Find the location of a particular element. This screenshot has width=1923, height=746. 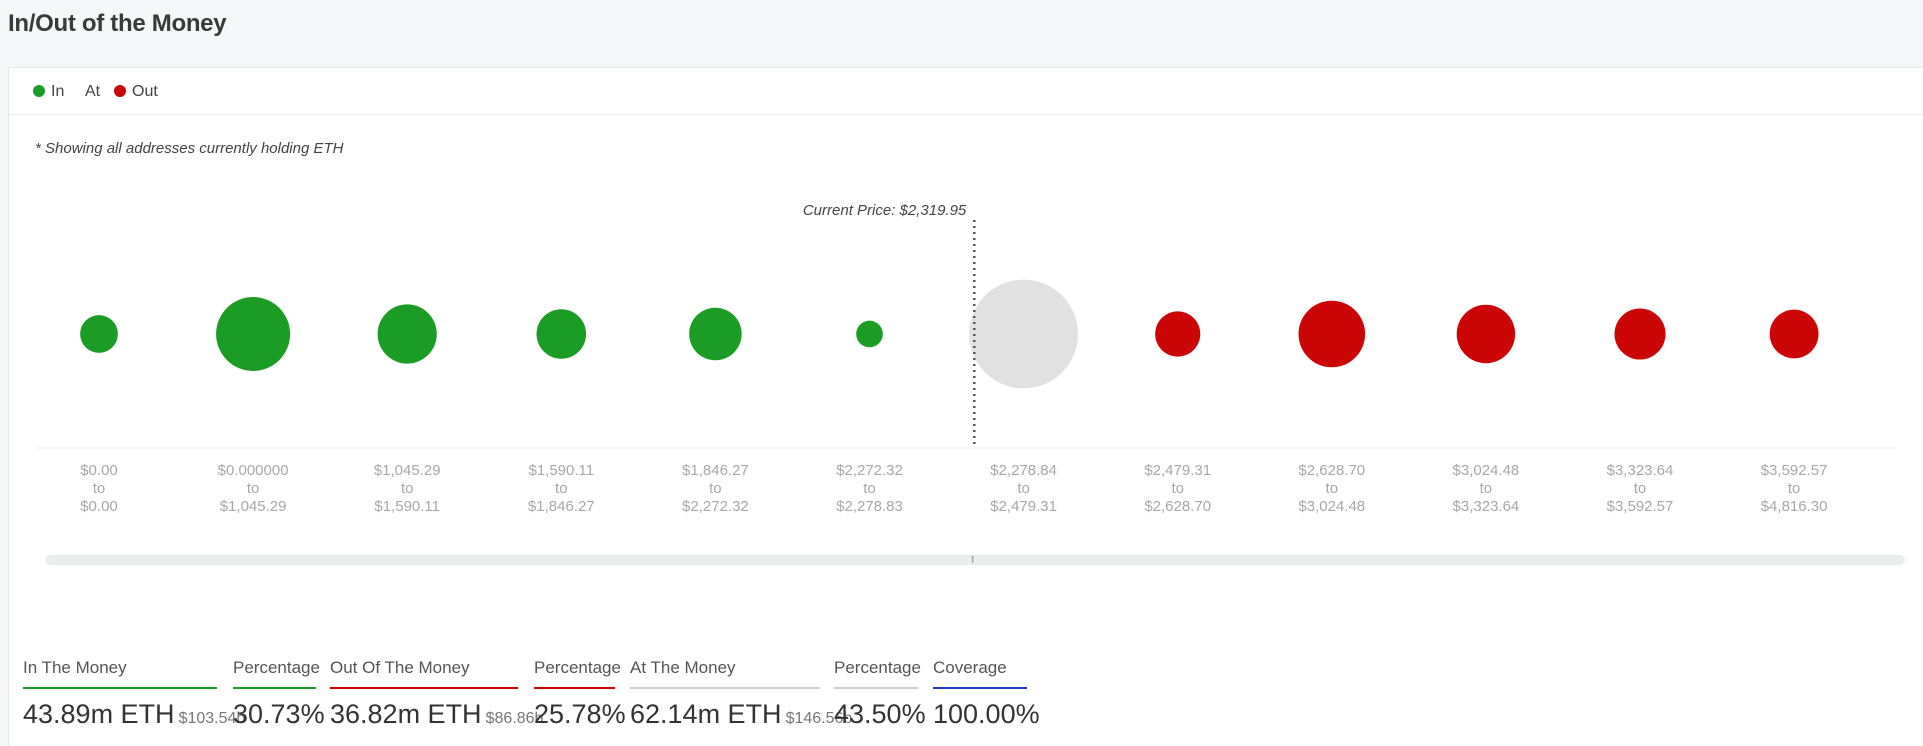

stat-value: 43.89m ETH $103.54b is located at coordinates (134, 714).